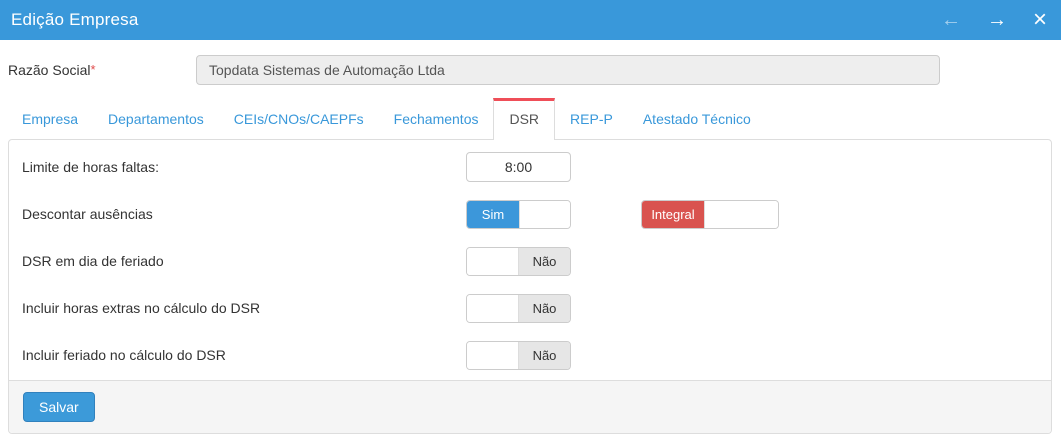  I want to click on incluir-feriado-label: Incluir feriado no cálculo do DSR, so click(124, 355).